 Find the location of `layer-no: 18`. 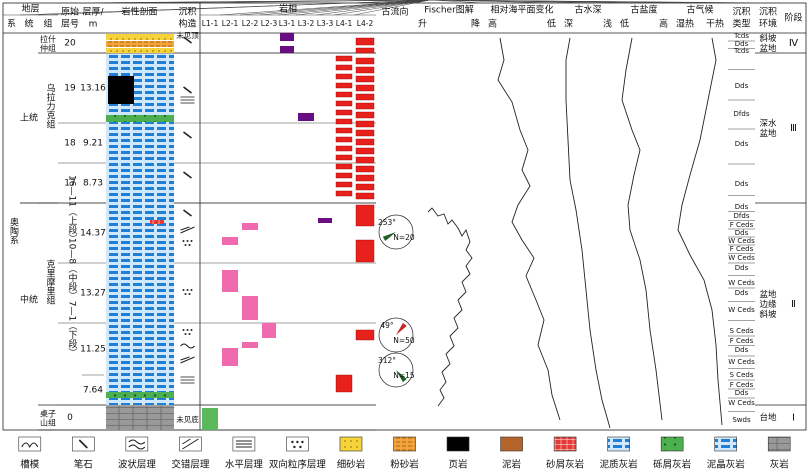

layer-no: 18 is located at coordinates (70, 144).